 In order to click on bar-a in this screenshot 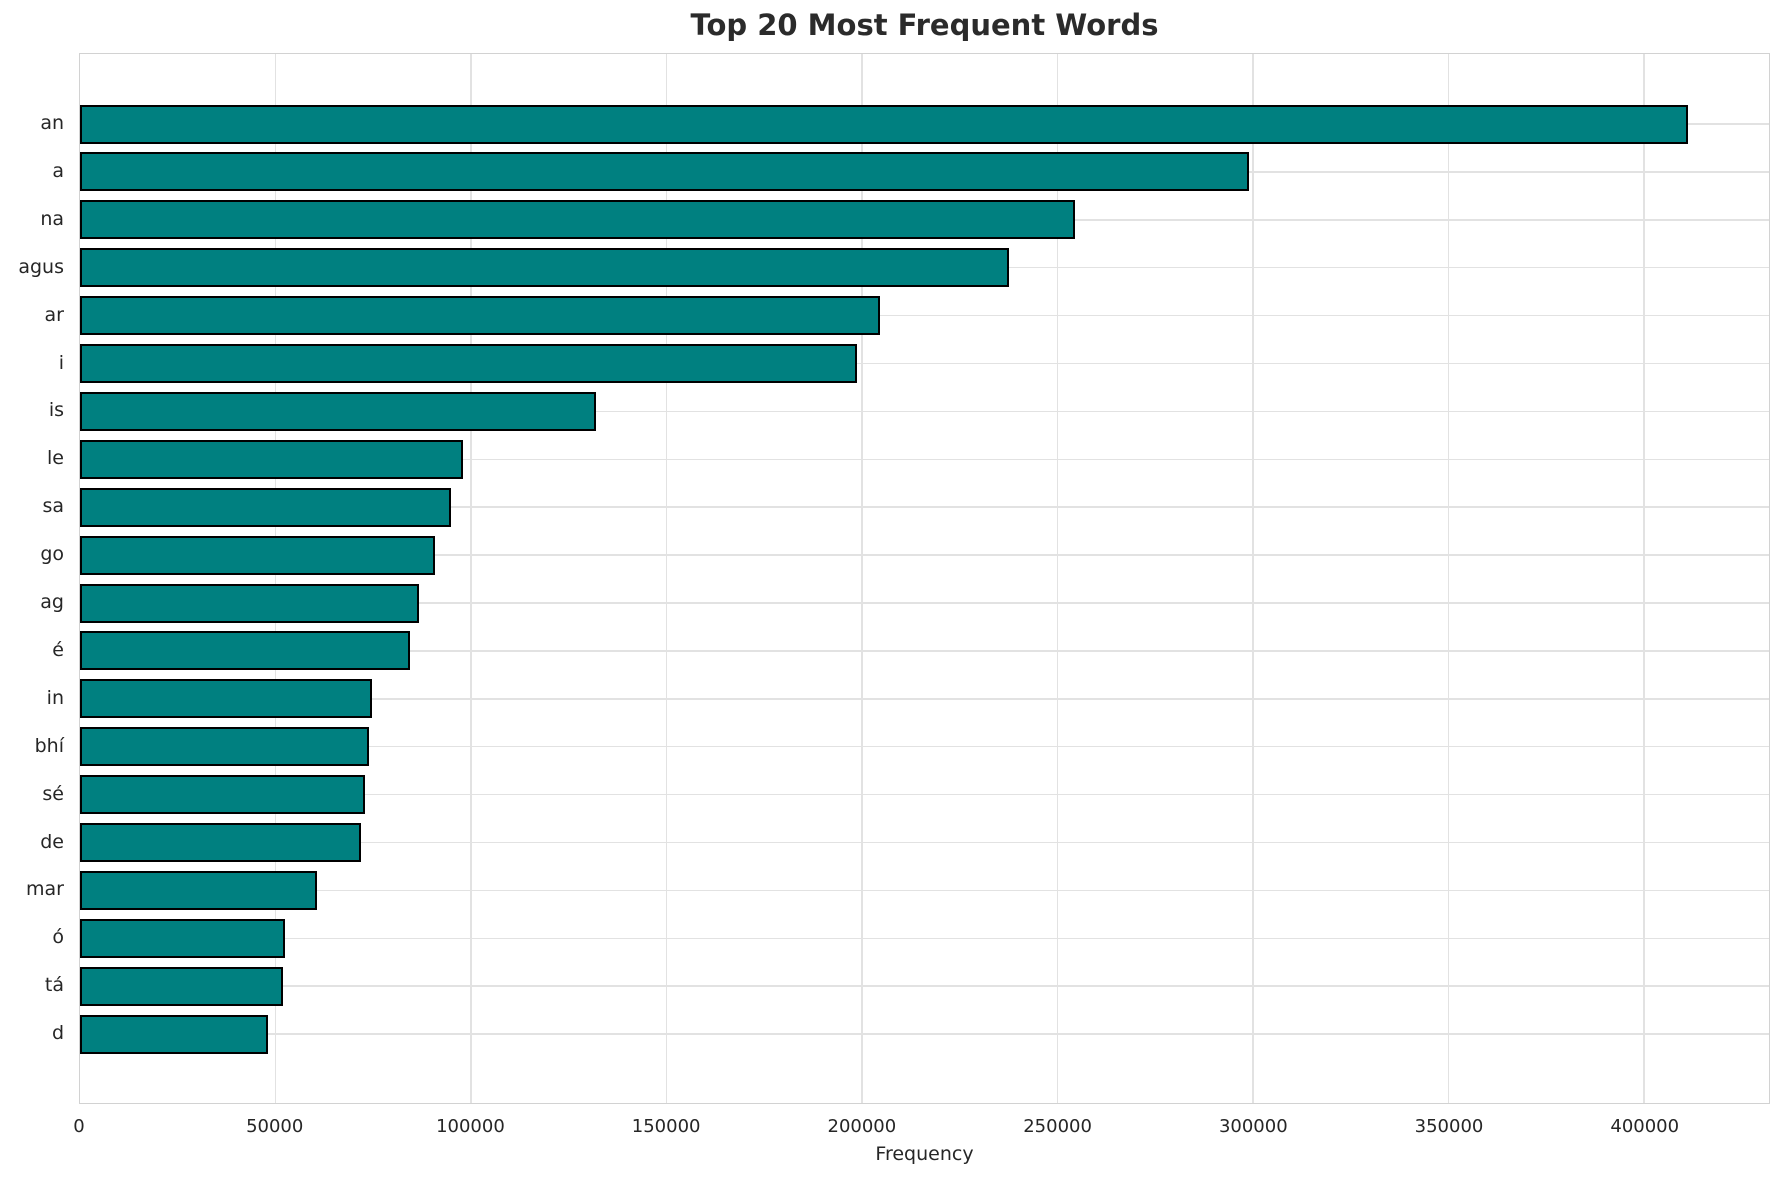, I will do `click(665, 172)`.